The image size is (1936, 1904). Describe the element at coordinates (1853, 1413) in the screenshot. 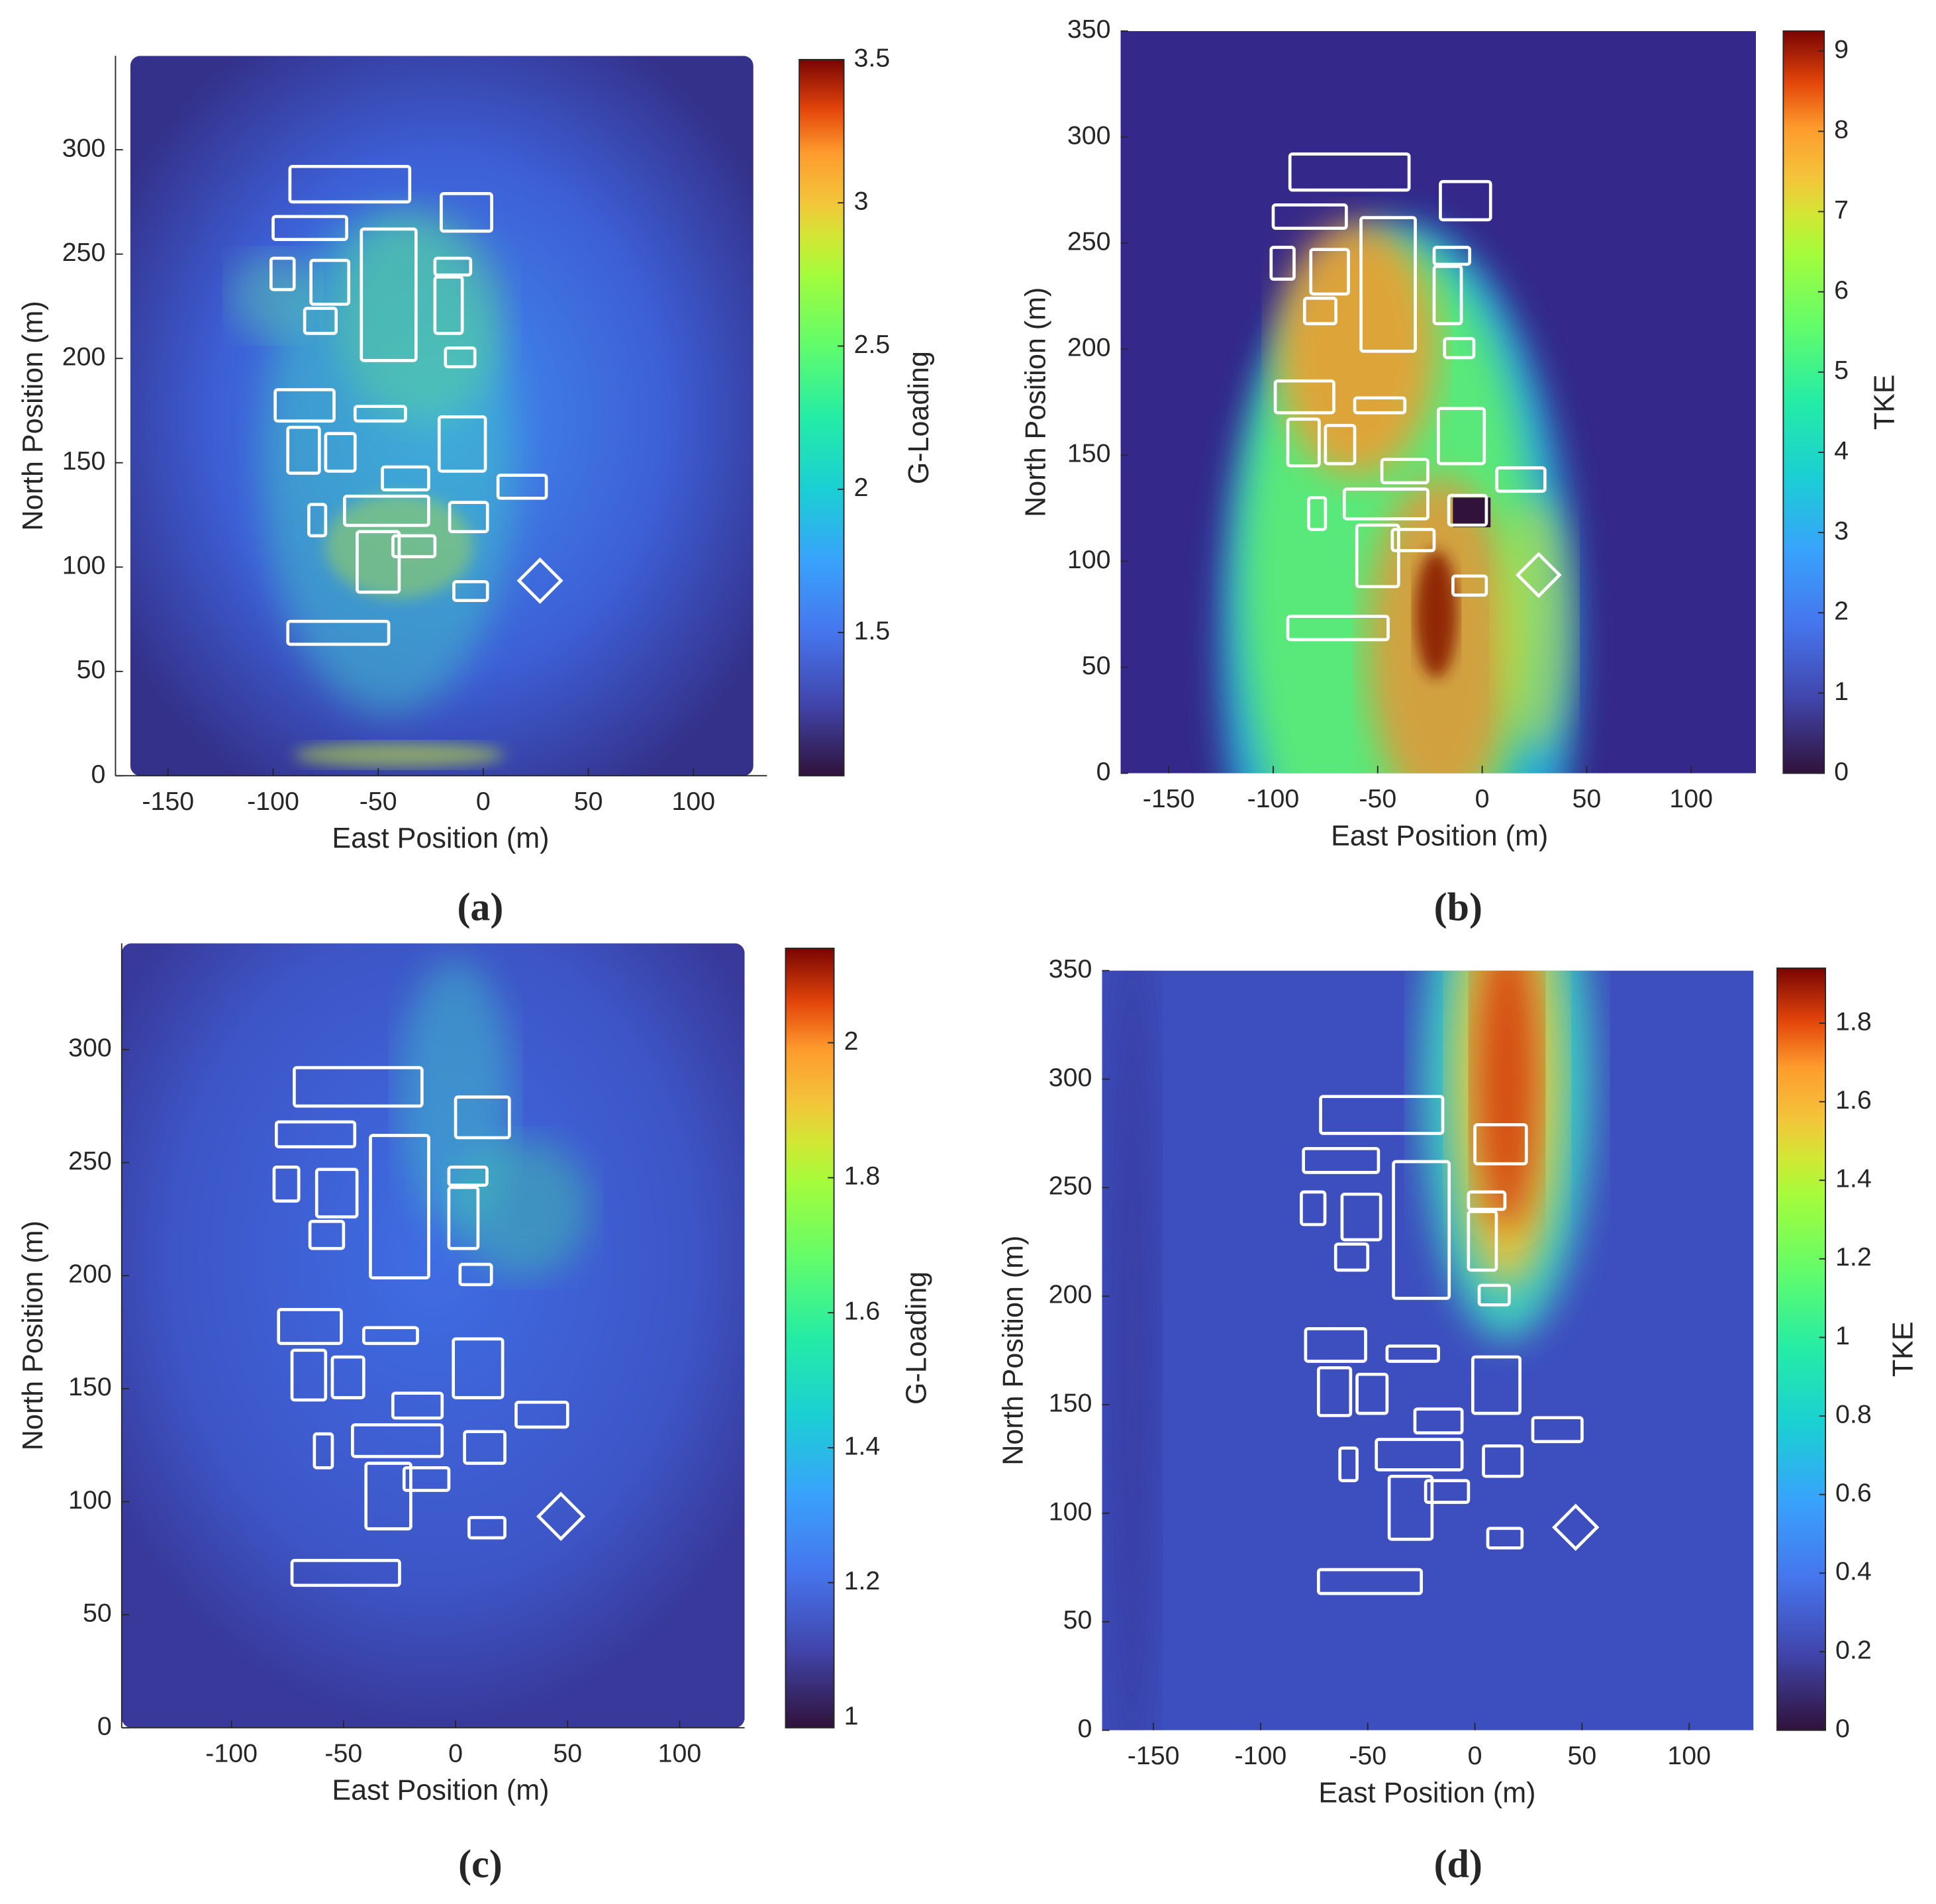

I see `colorbar-tick-label: 0.8` at that location.